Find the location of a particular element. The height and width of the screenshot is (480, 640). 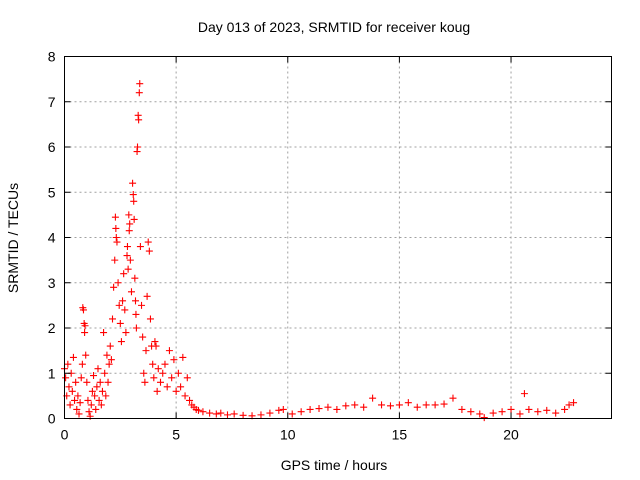

y-tick-label: 2 is located at coordinates (52, 328).